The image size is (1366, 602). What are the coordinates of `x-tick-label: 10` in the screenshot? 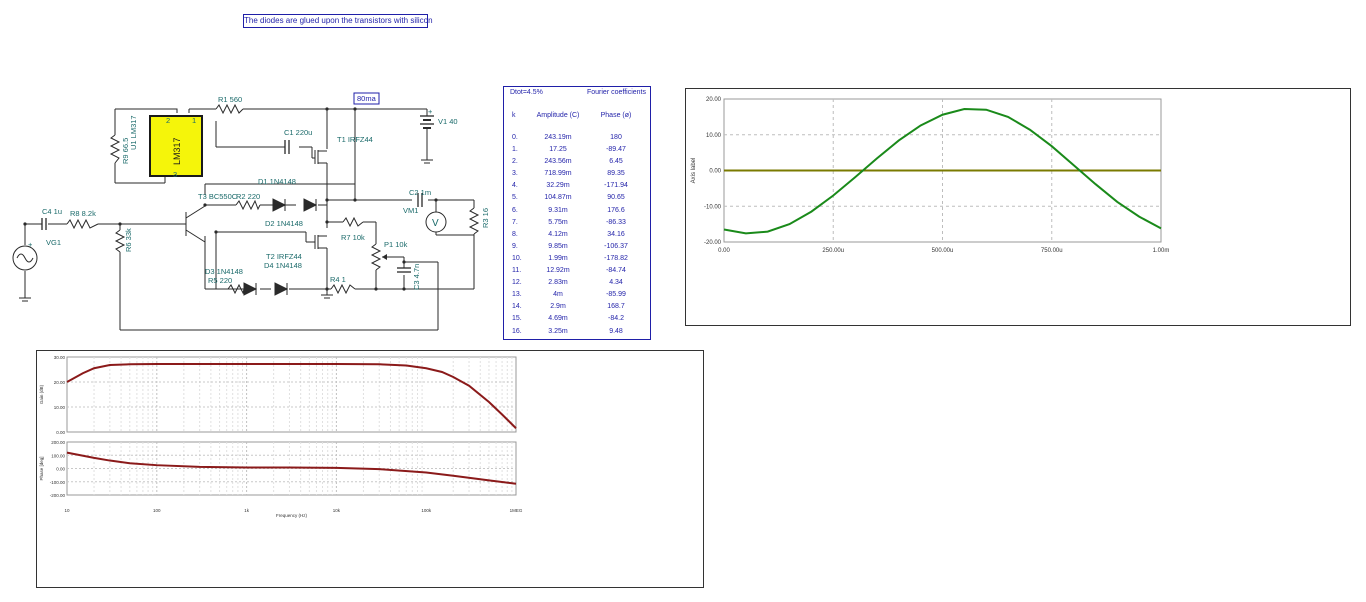 It's located at (67, 510).